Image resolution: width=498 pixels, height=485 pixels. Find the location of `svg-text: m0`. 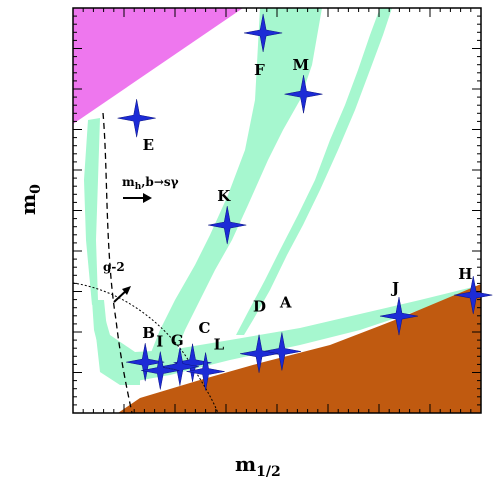

svg-text: m0 is located at coordinates (30, 199).